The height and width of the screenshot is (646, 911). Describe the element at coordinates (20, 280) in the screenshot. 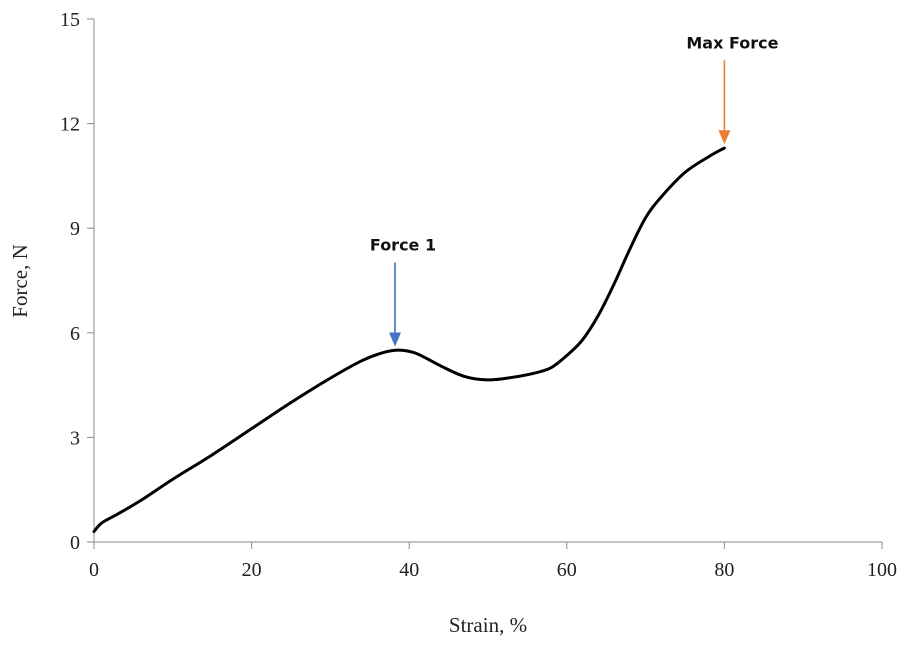

I see `y-axis-title: Force, N` at that location.